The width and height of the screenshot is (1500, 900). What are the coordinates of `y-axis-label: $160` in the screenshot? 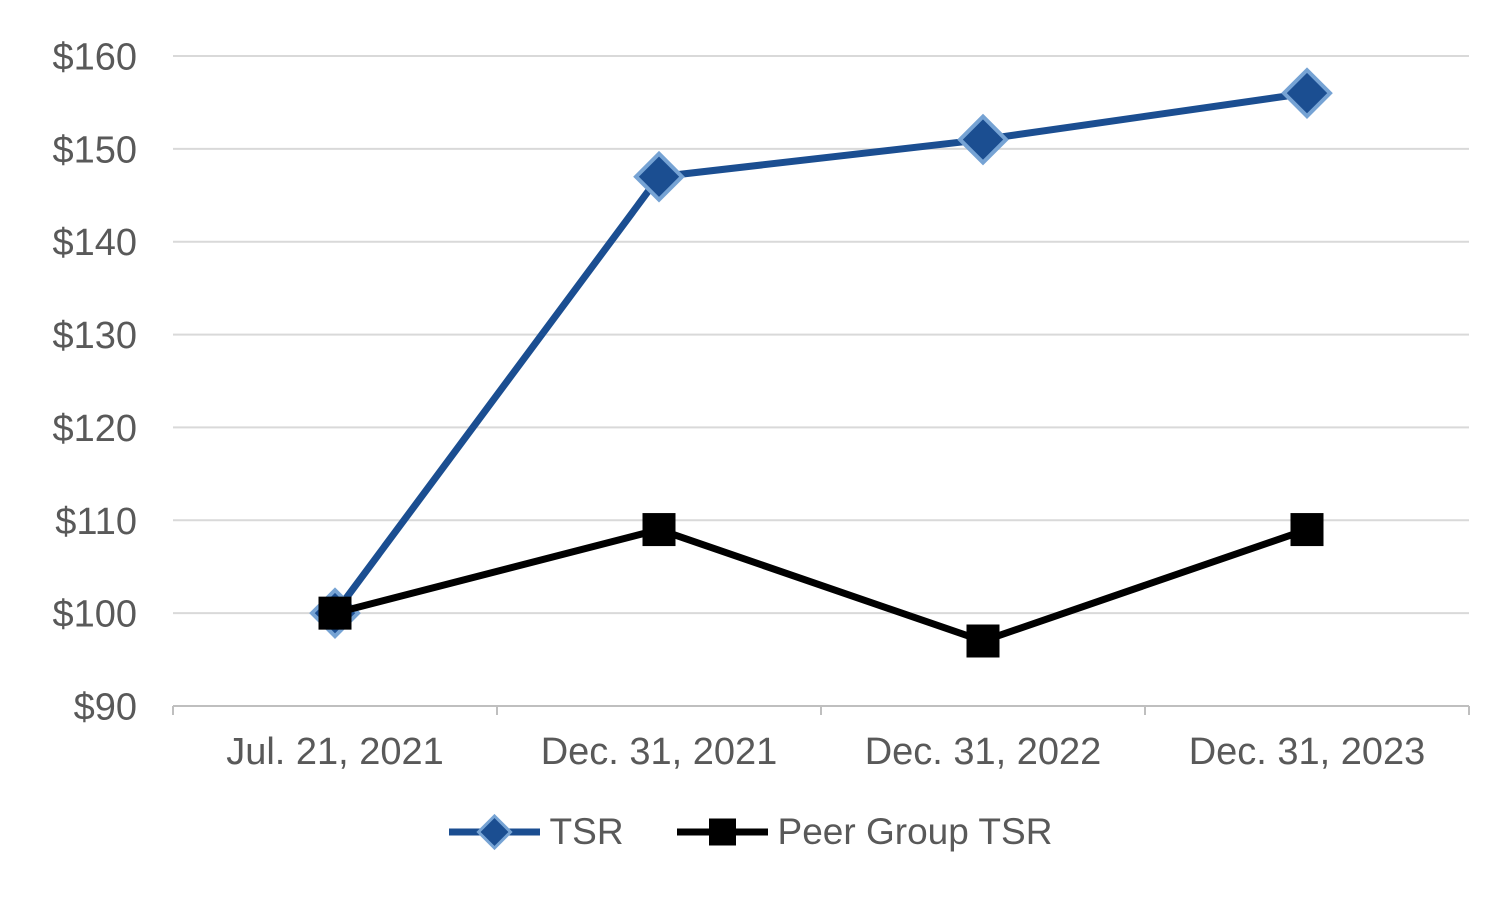 It's located at (94, 58).